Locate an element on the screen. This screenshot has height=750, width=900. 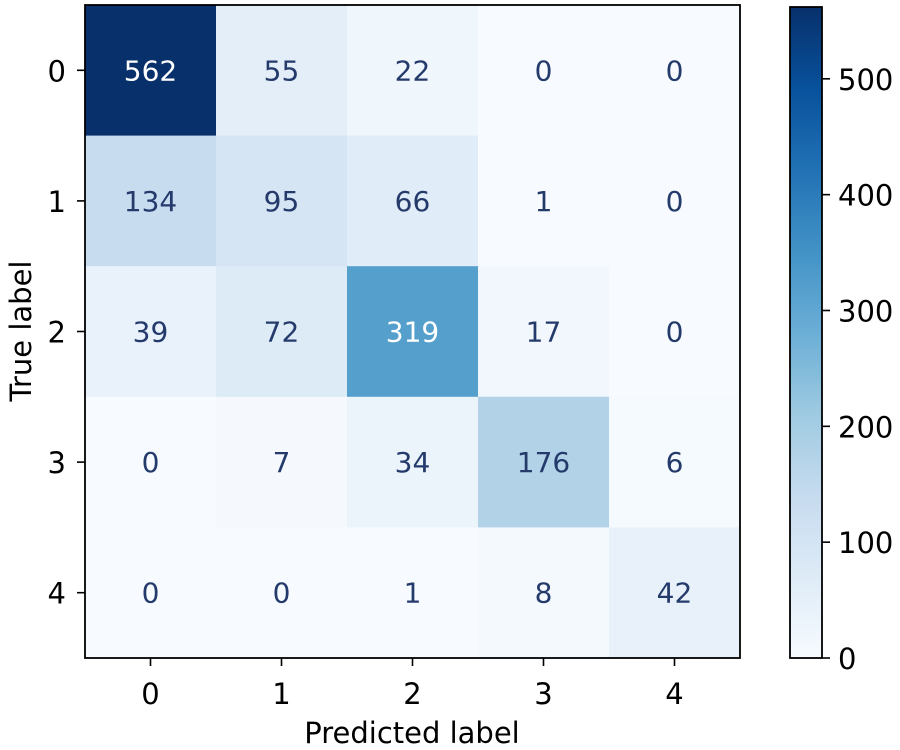
colorbar-tick-label: 300 is located at coordinates (865, 311).